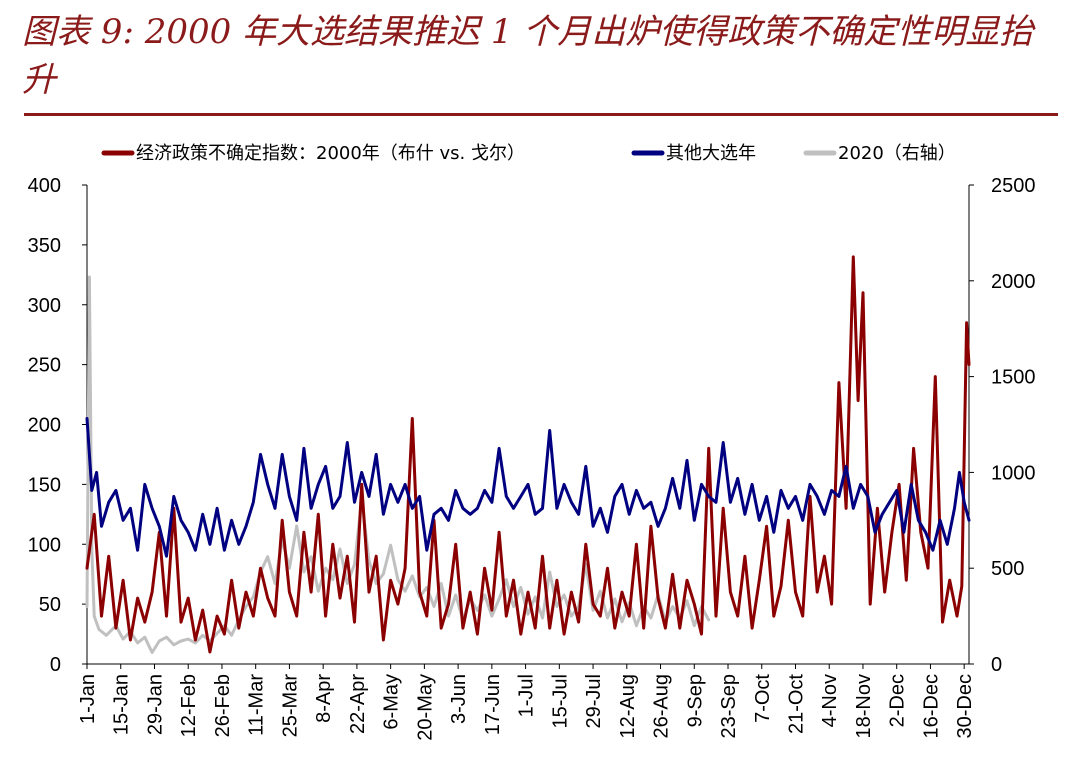  I want to click on x-tick-label: 12-Feb, so click(189, 705).